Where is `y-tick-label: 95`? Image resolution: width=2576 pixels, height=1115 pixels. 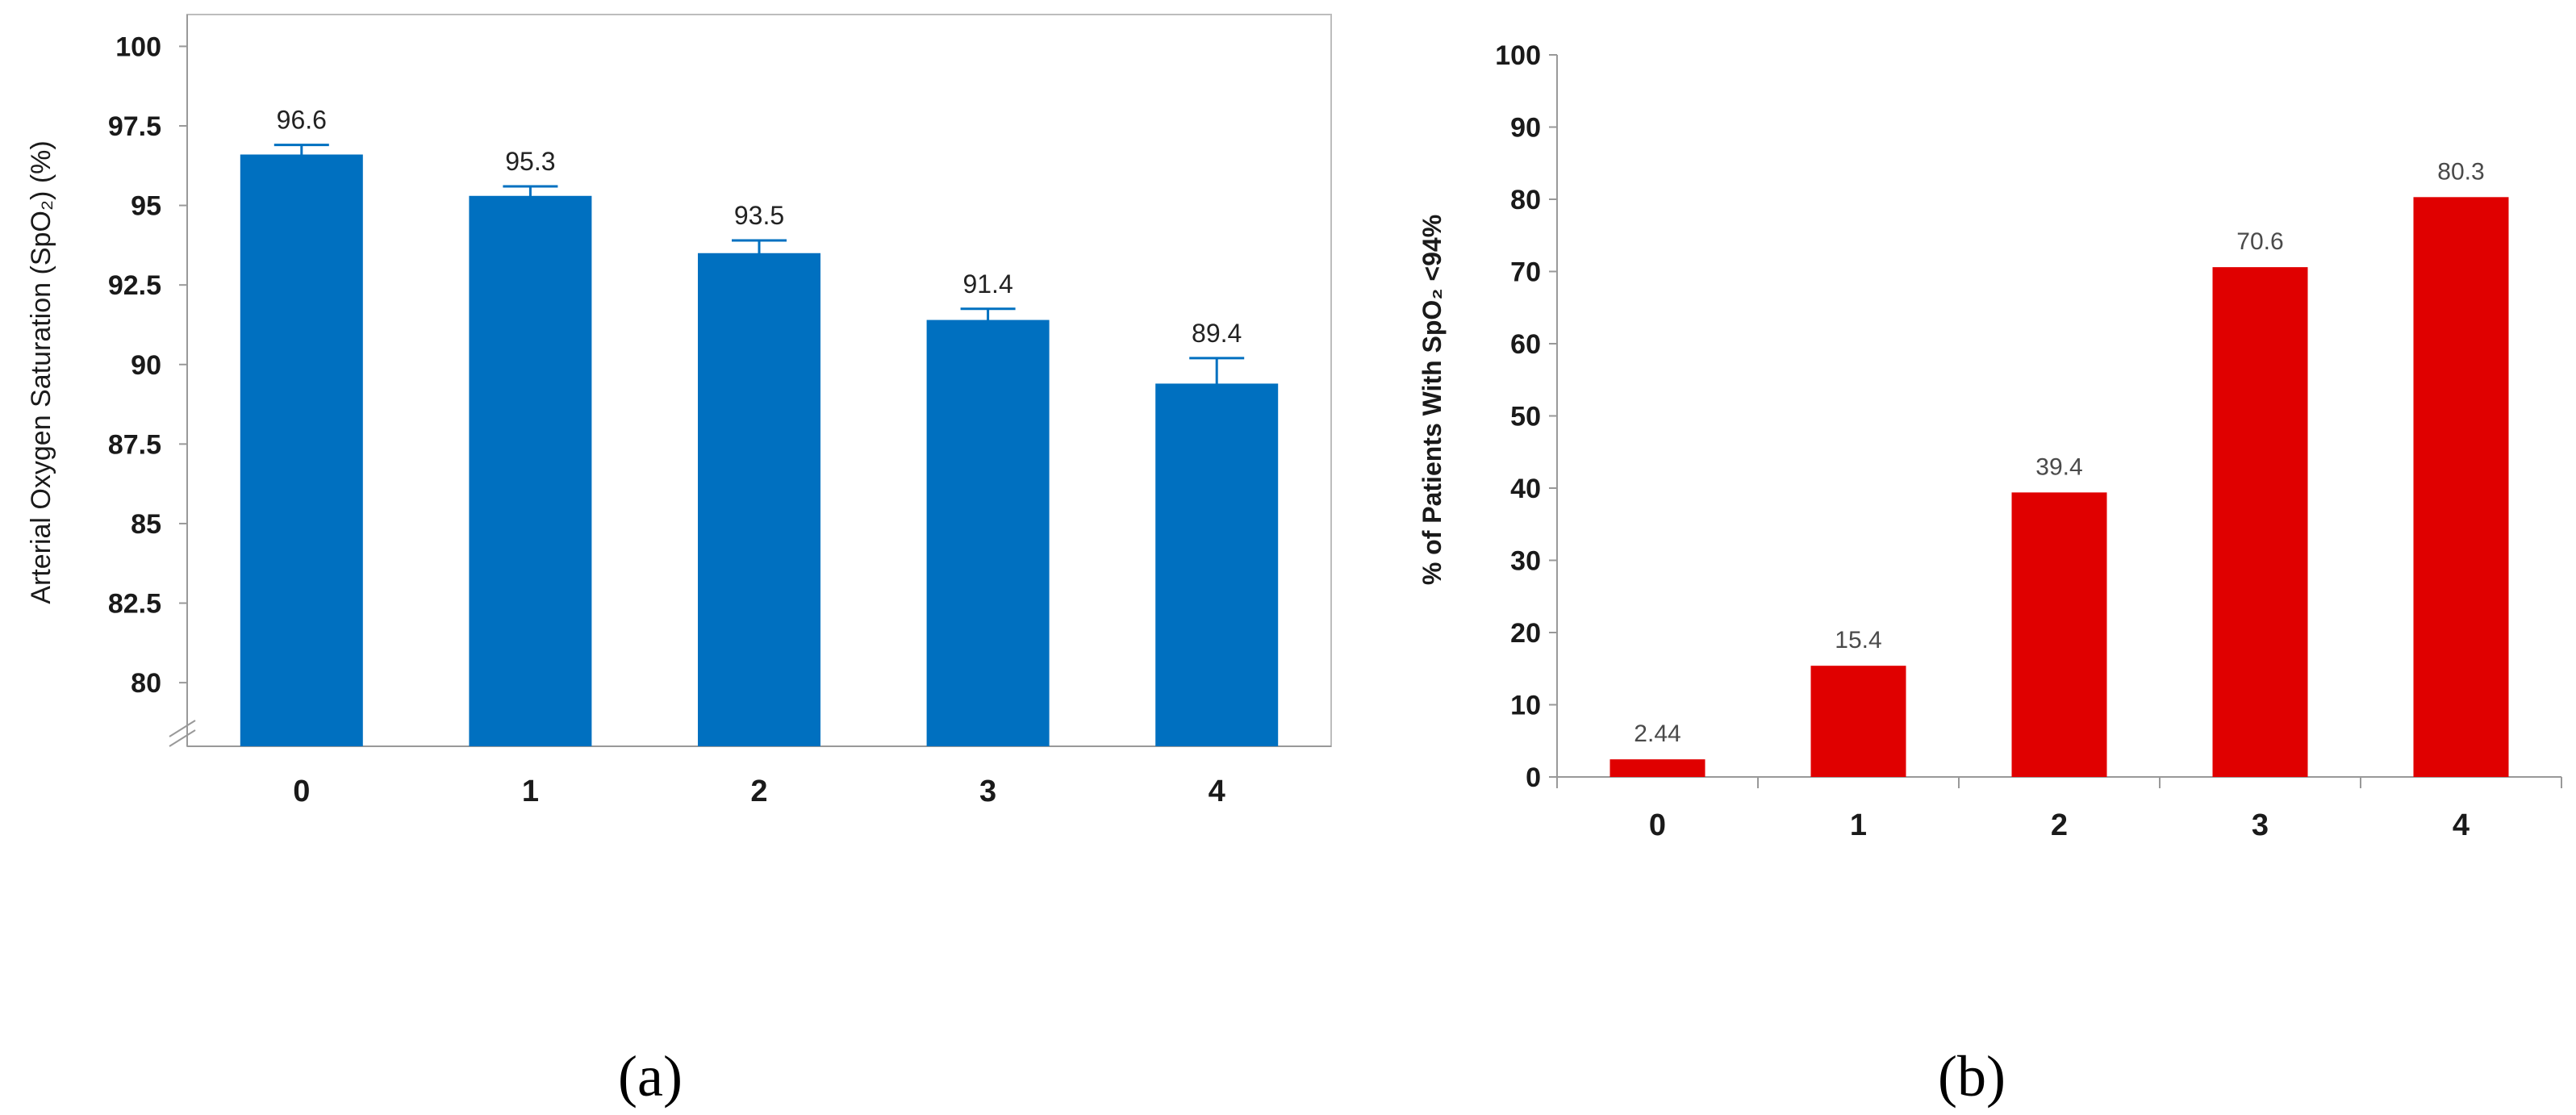
y-tick-label: 95 is located at coordinates (146, 206).